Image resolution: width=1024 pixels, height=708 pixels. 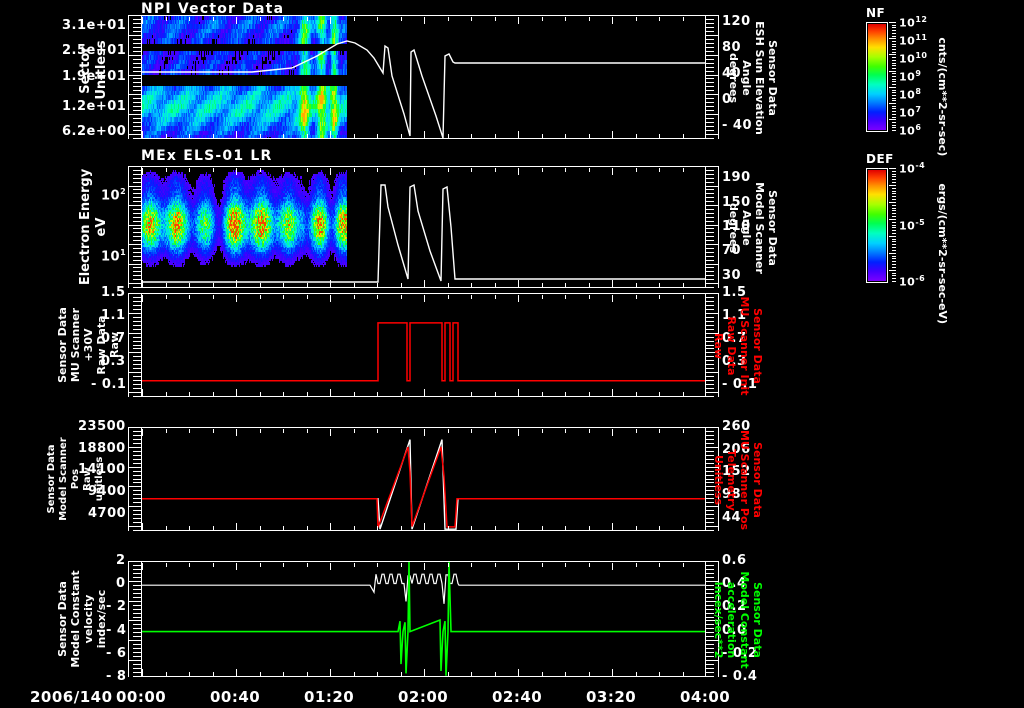 What do you see at coordinates (329, 697) in the screenshot?
I see `time-tick-label: 01:20` at bounding box center [329, 697].